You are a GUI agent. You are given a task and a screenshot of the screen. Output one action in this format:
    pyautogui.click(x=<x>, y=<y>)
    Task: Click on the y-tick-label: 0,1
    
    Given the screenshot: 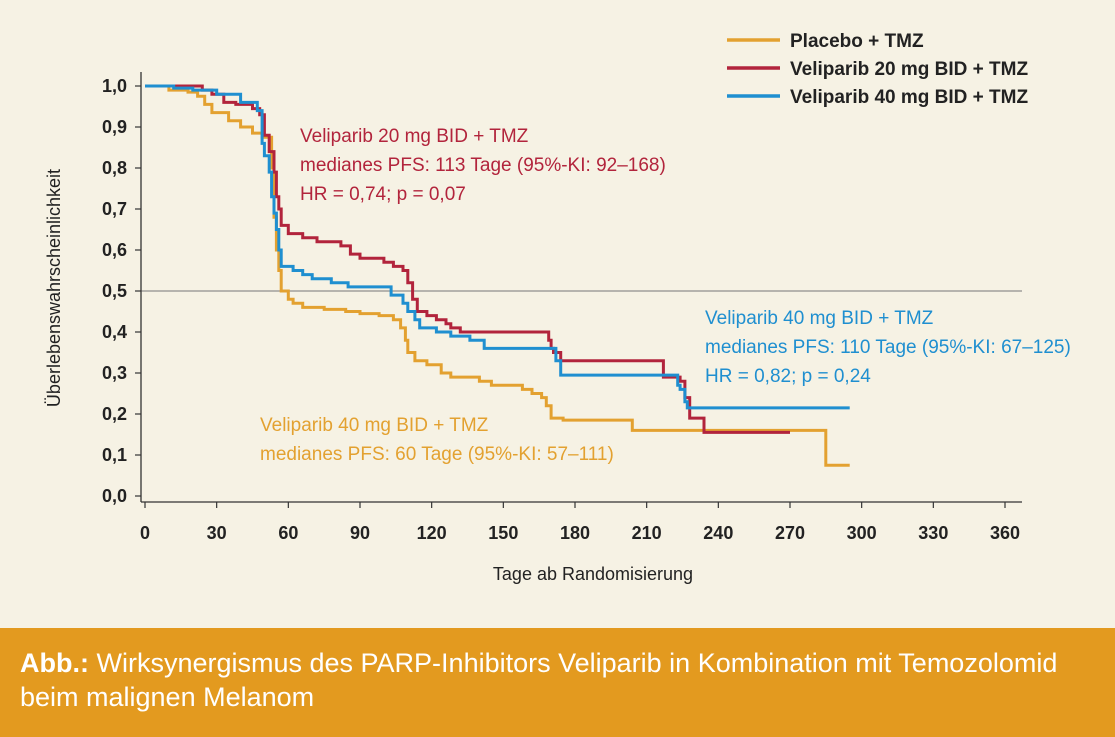 What is the action you would take?
    pyautogui.click(x=114, y=455)
    